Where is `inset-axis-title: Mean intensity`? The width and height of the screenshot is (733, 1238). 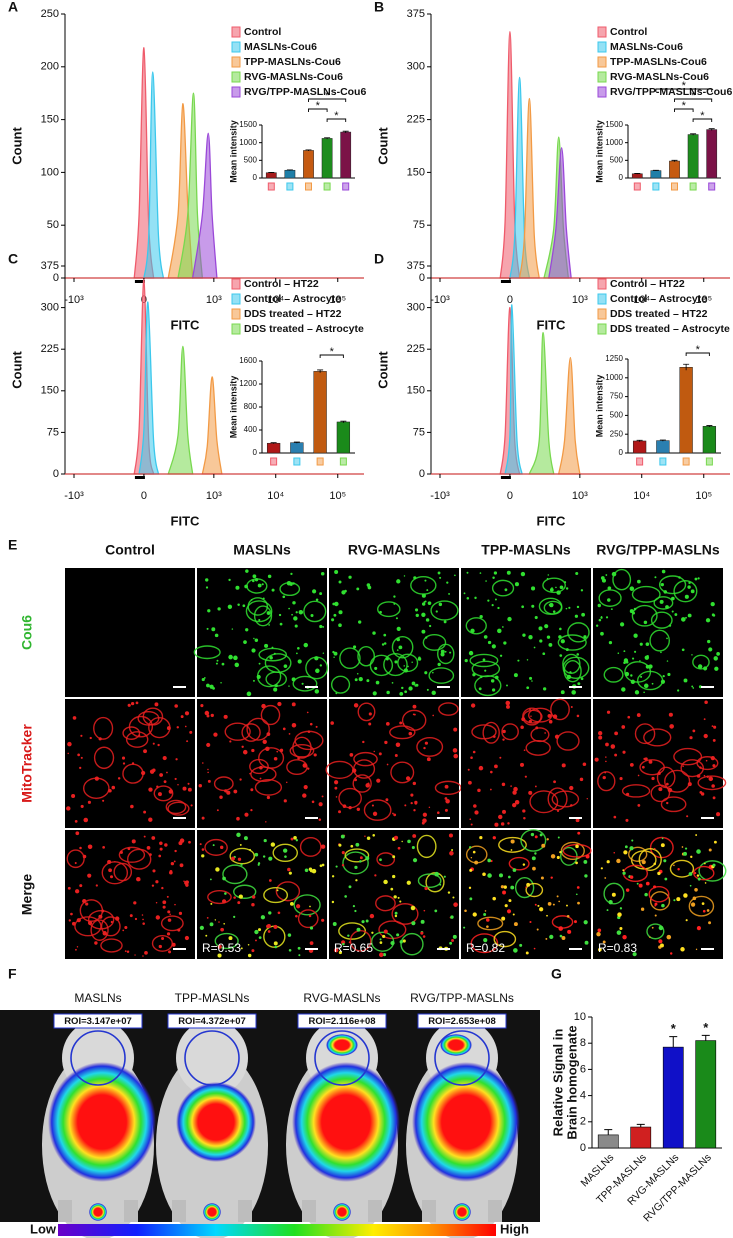 inset-axis-title: Mean intensity is located at coordinates (233, 151).